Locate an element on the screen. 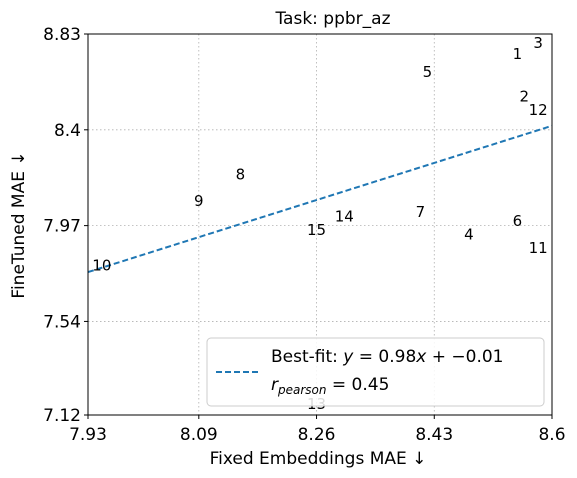  legend-box is located at coordinates (375, 372).